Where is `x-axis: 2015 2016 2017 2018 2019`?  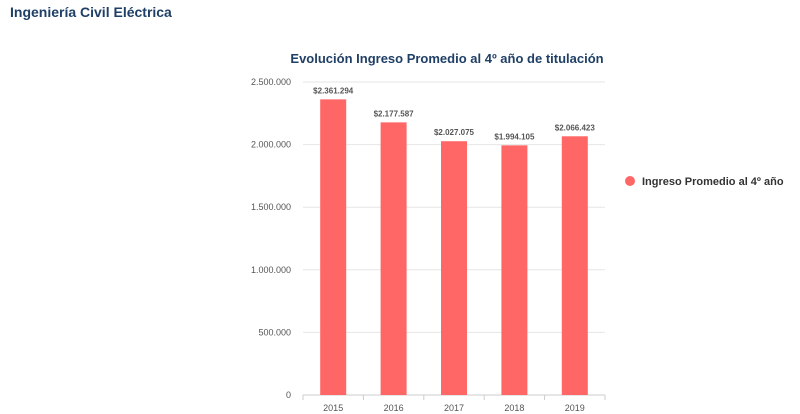 x-axis: 2015 2016 2017 2018 2019 is located at coordinates (454, 403).